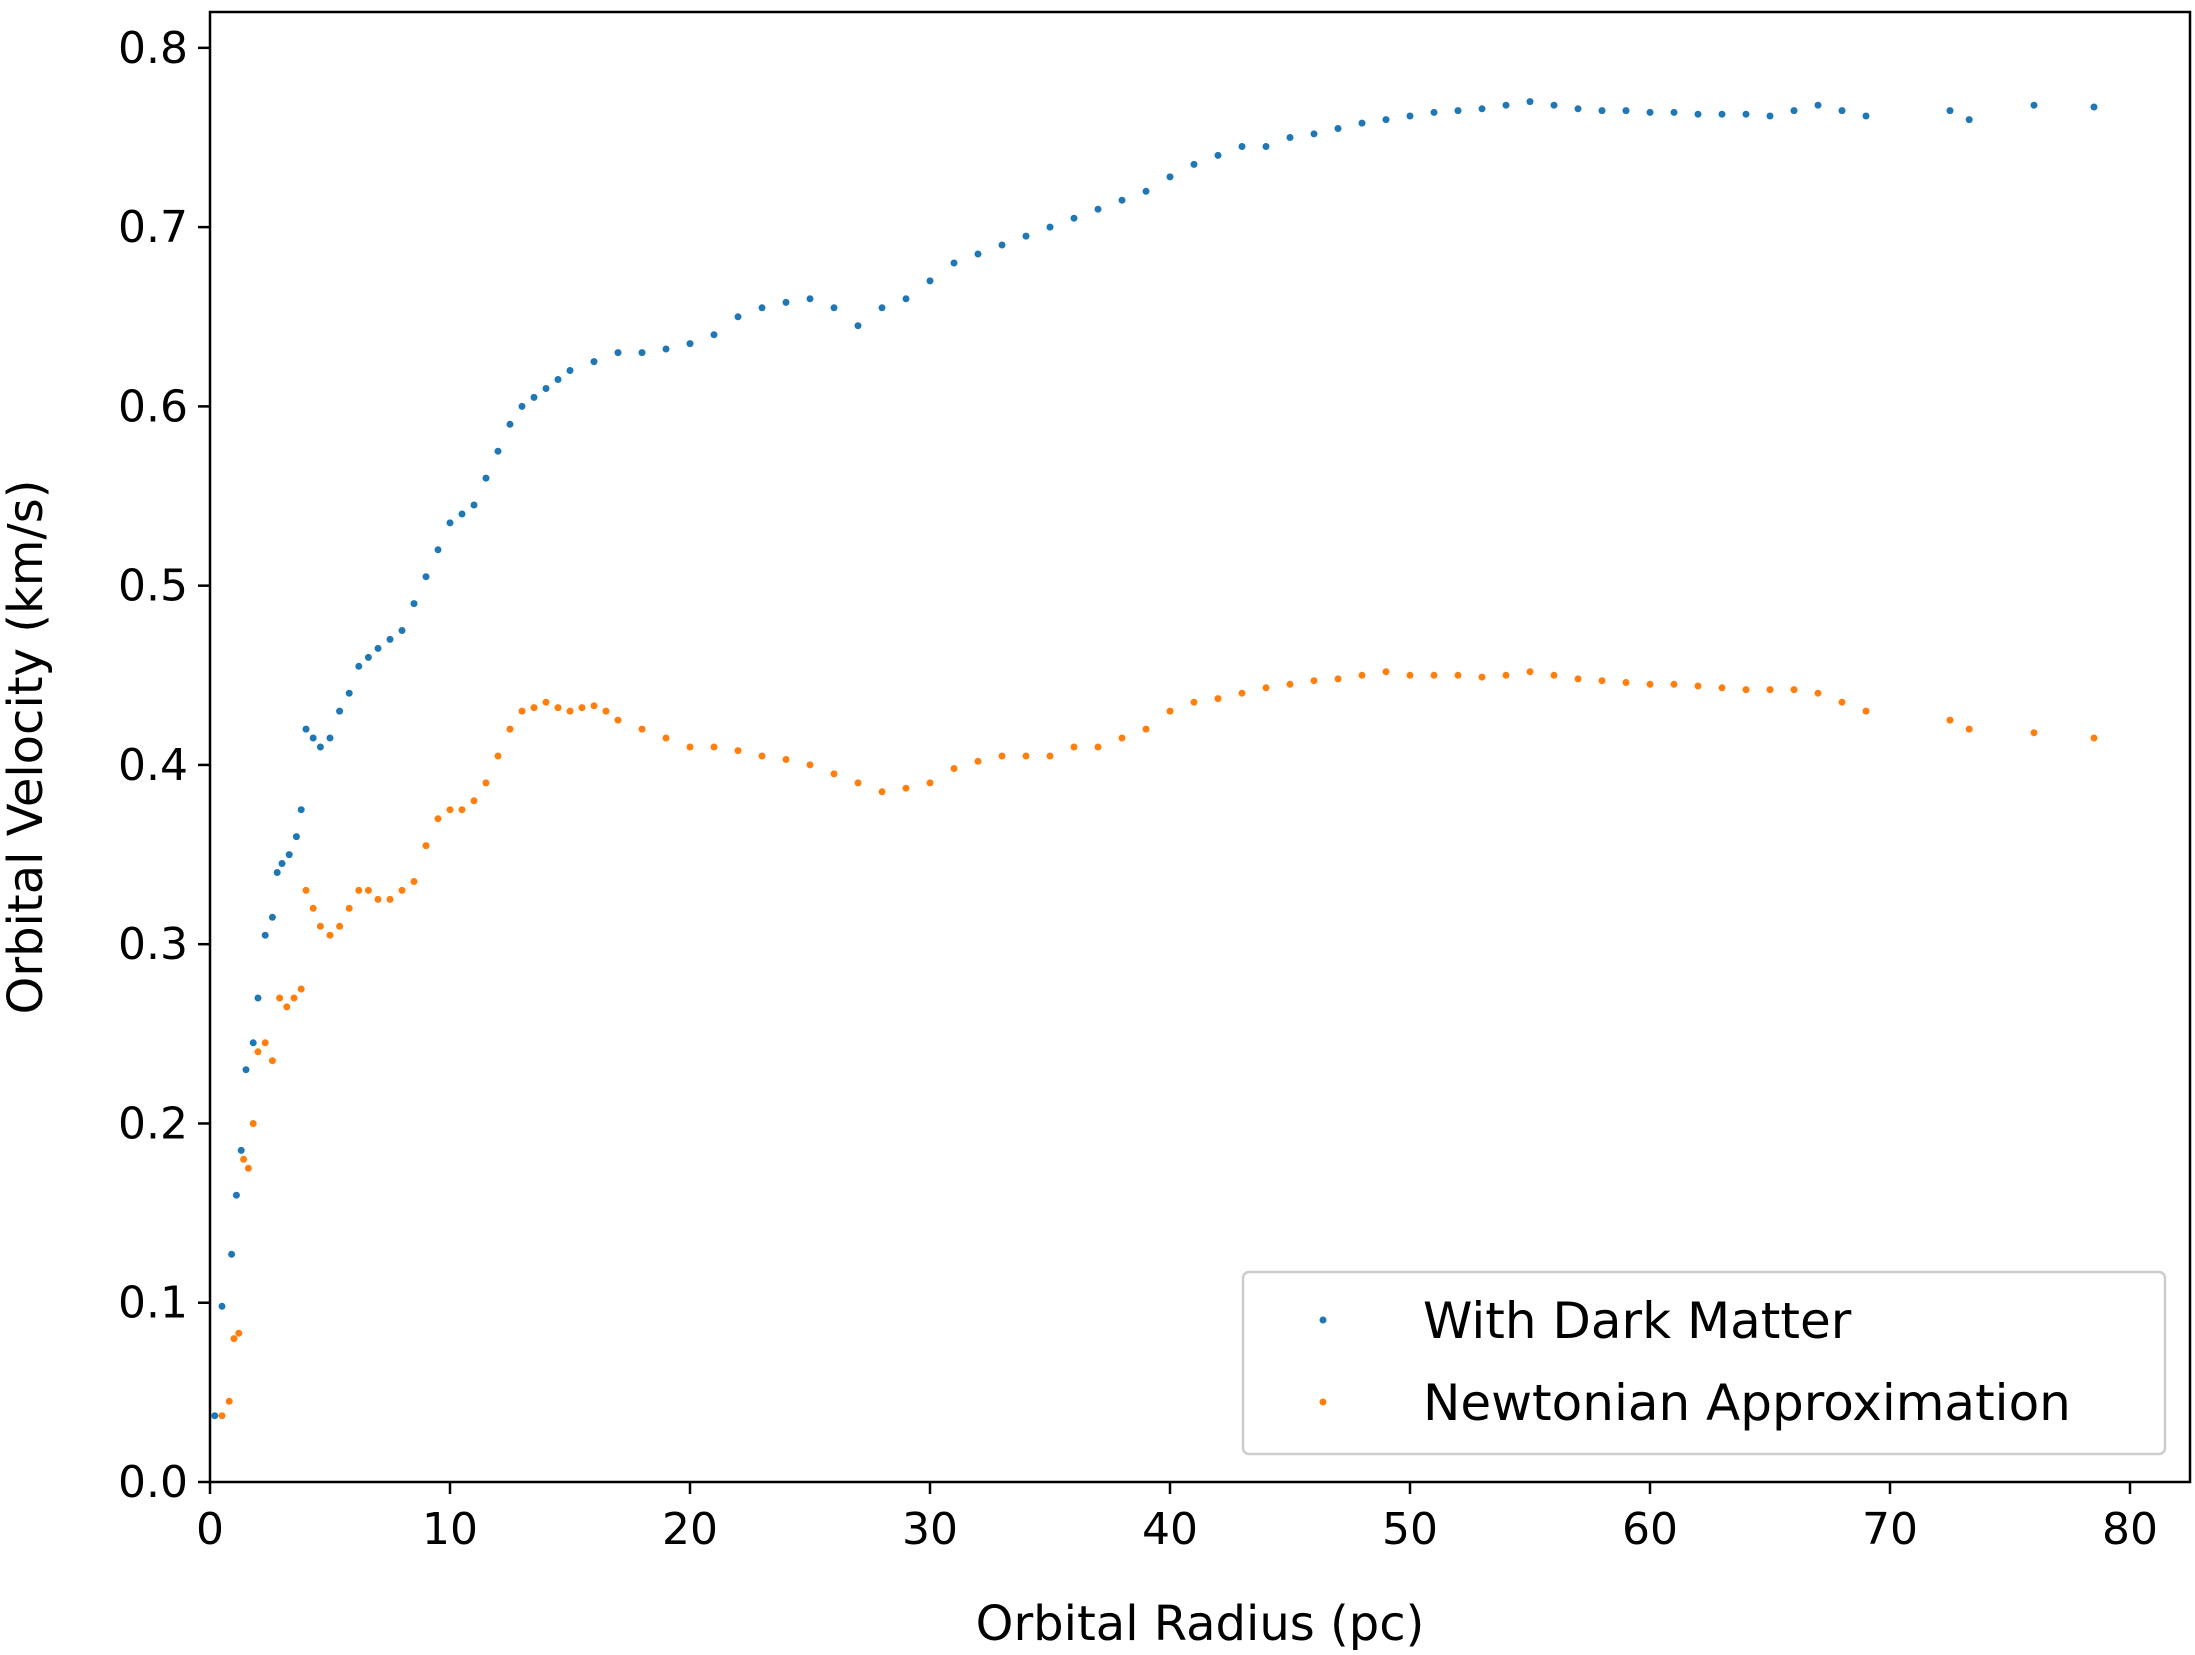 Image resolution: width=2195 pixels, height=1655 pixels. Describe the element at coordinates (450, 1529) in the screenshot. I see `x-tick-label: 10` at that location.